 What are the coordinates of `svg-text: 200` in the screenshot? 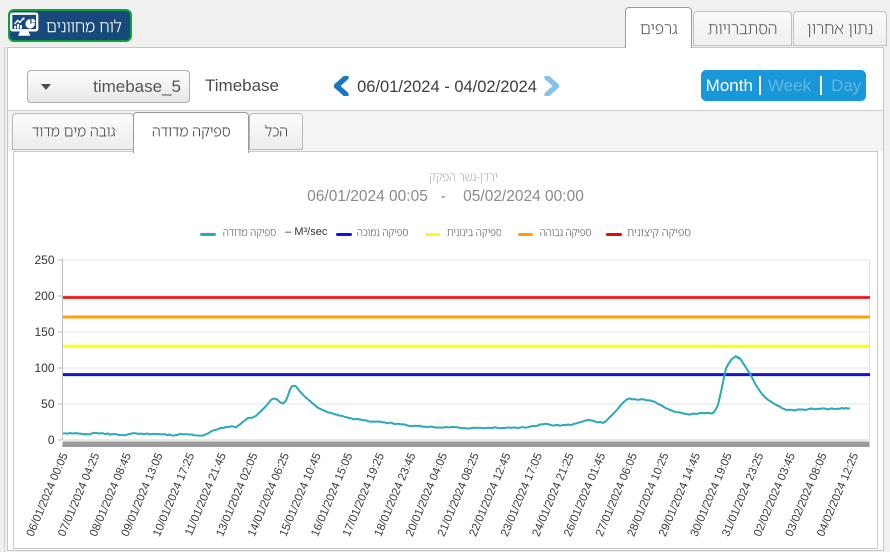 It's located at (44, 296).